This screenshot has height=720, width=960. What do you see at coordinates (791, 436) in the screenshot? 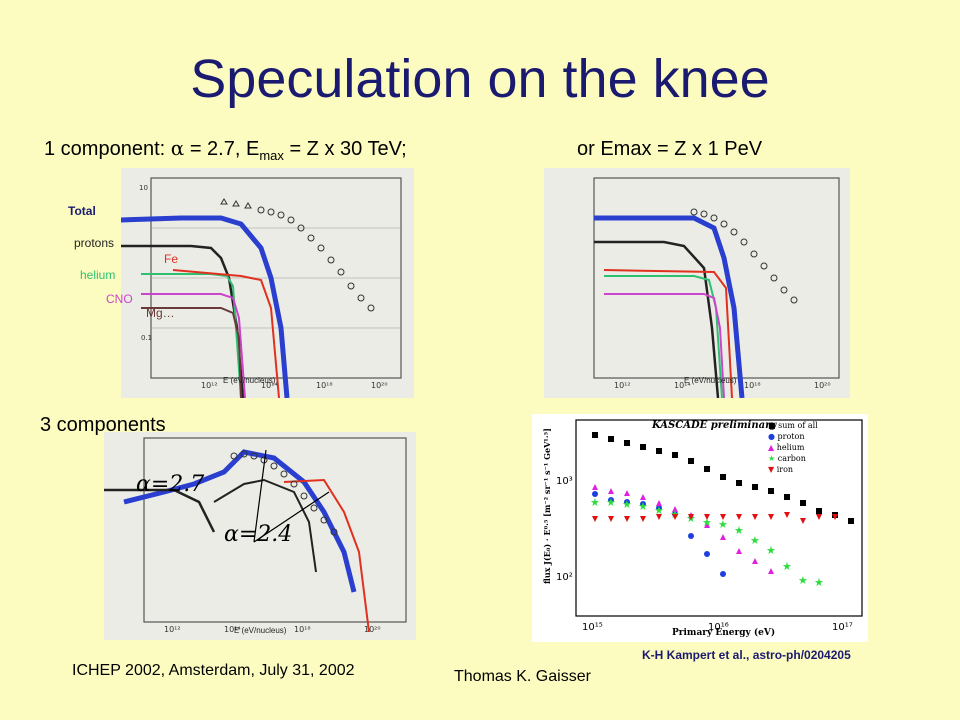
I see `legend-proton-text: proton` at bounding box center [791, 436].